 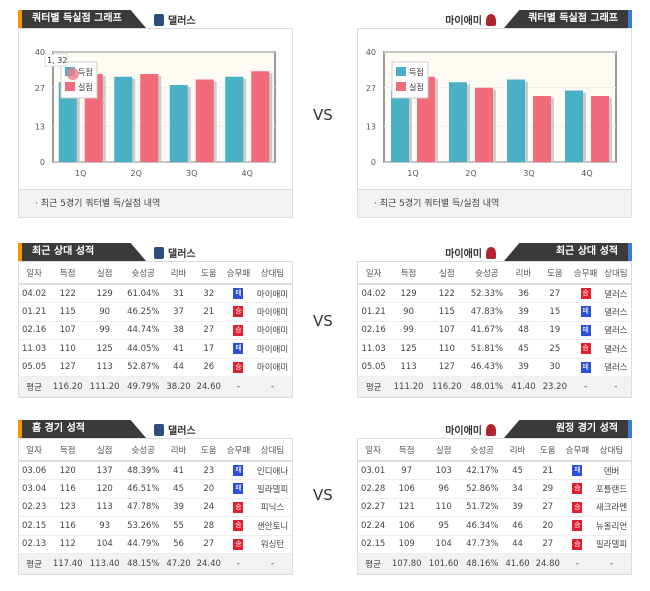 What do you see at coordinates (105, 293) in the screenshot?
I see `table-cell: 129` at bounding box center [105, 293].